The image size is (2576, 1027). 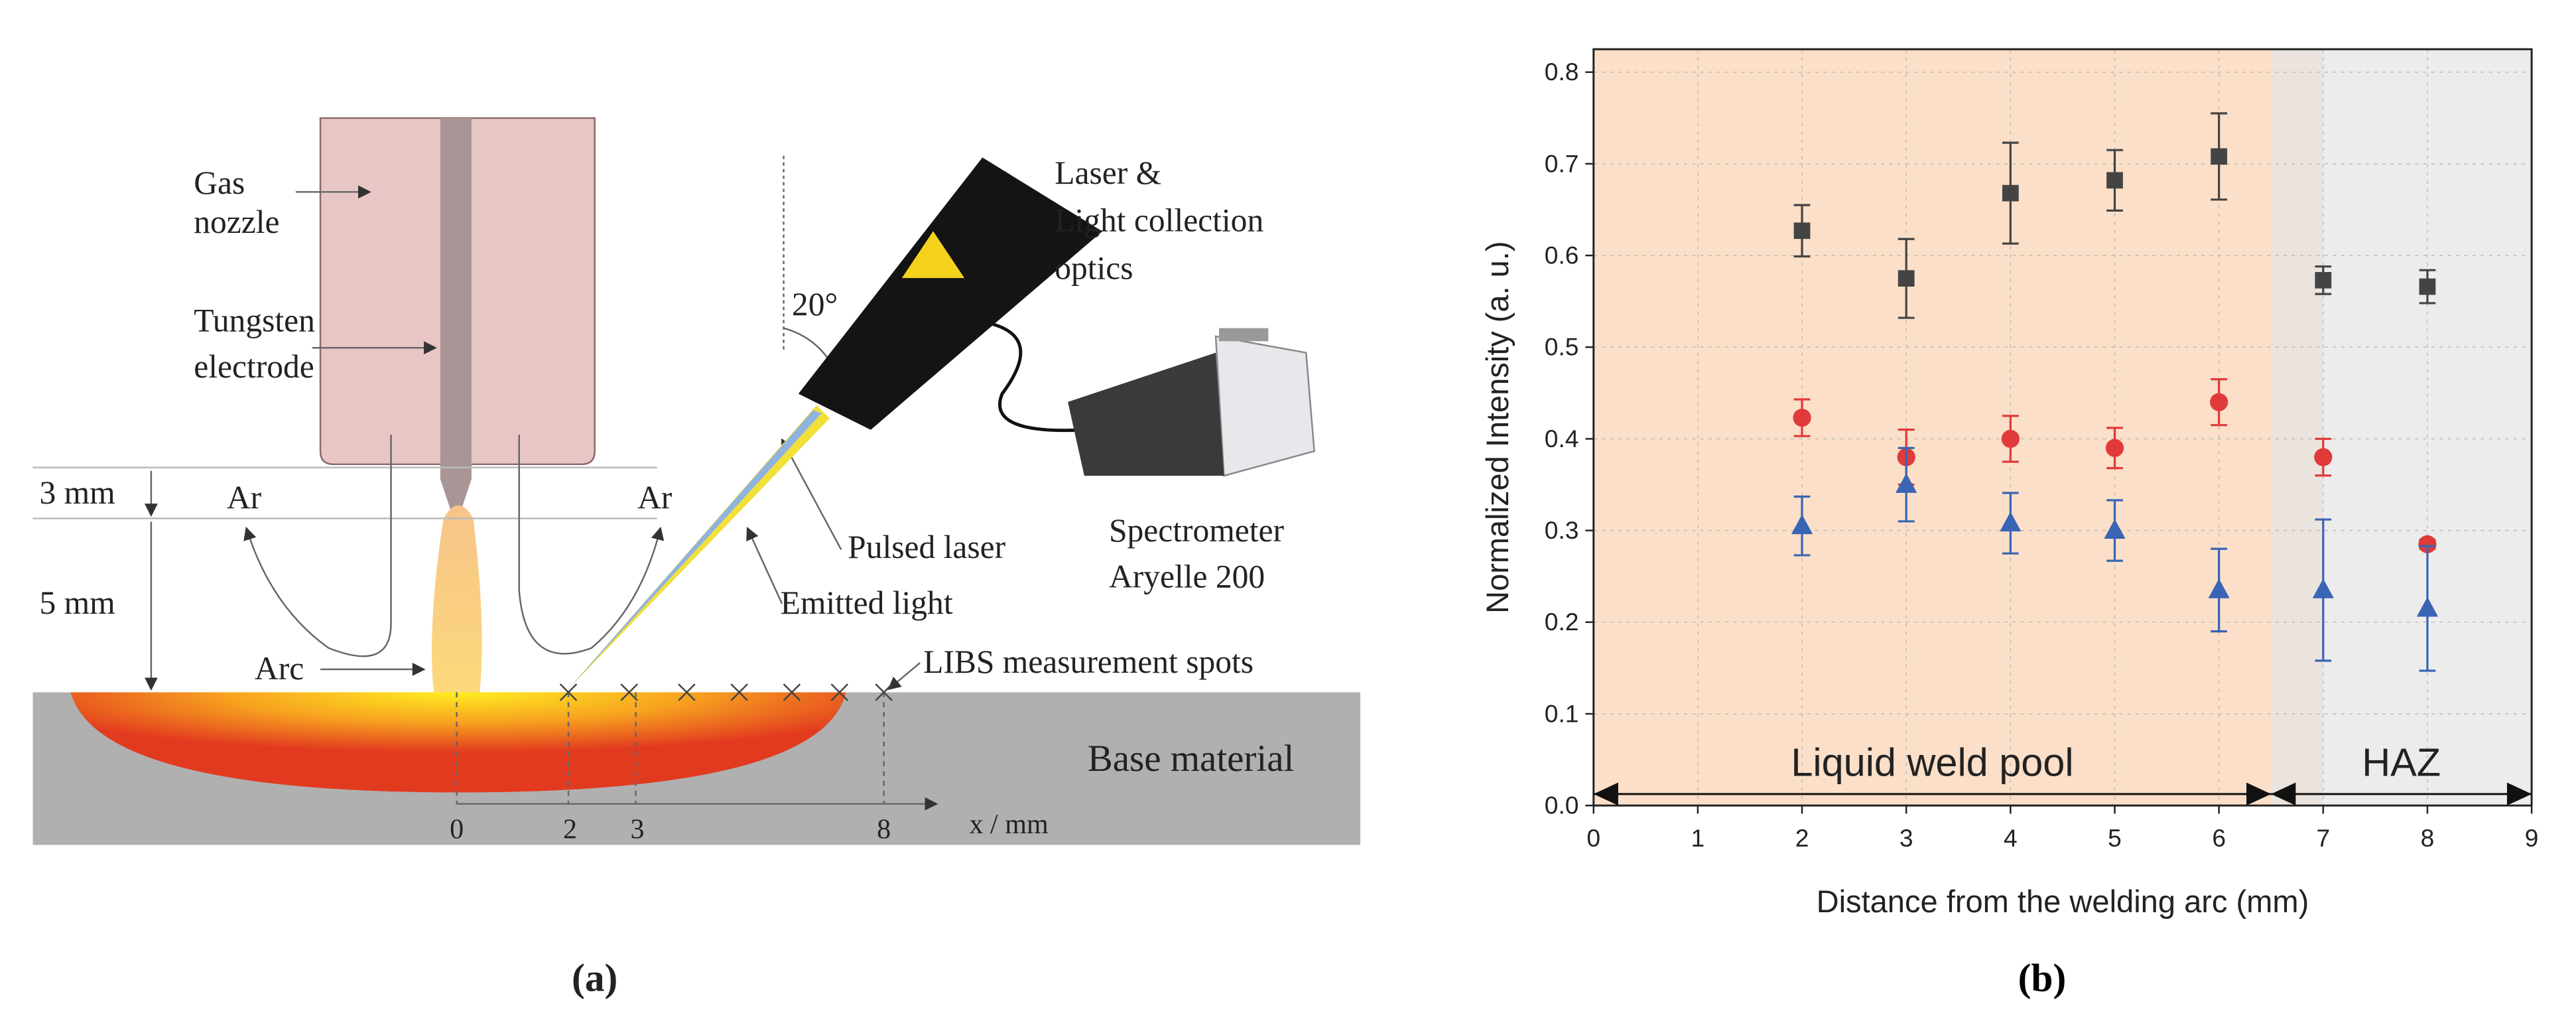 I want to click on x-tick-label: 4, so click(x=2011, y=838).